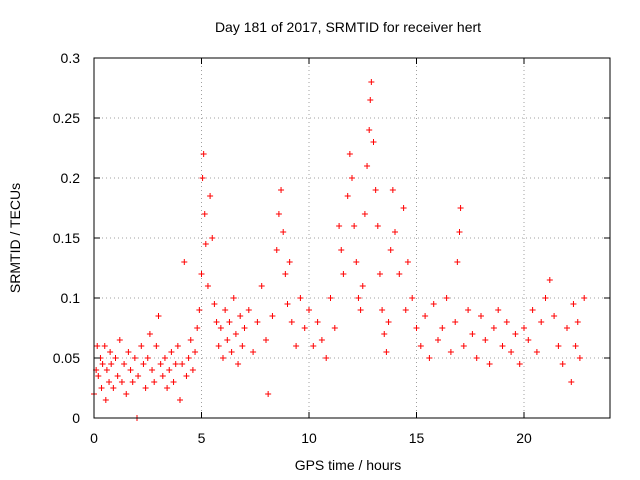  I want to click on x-tick-labels: 0 5 10 15 20, so click(311, 438).